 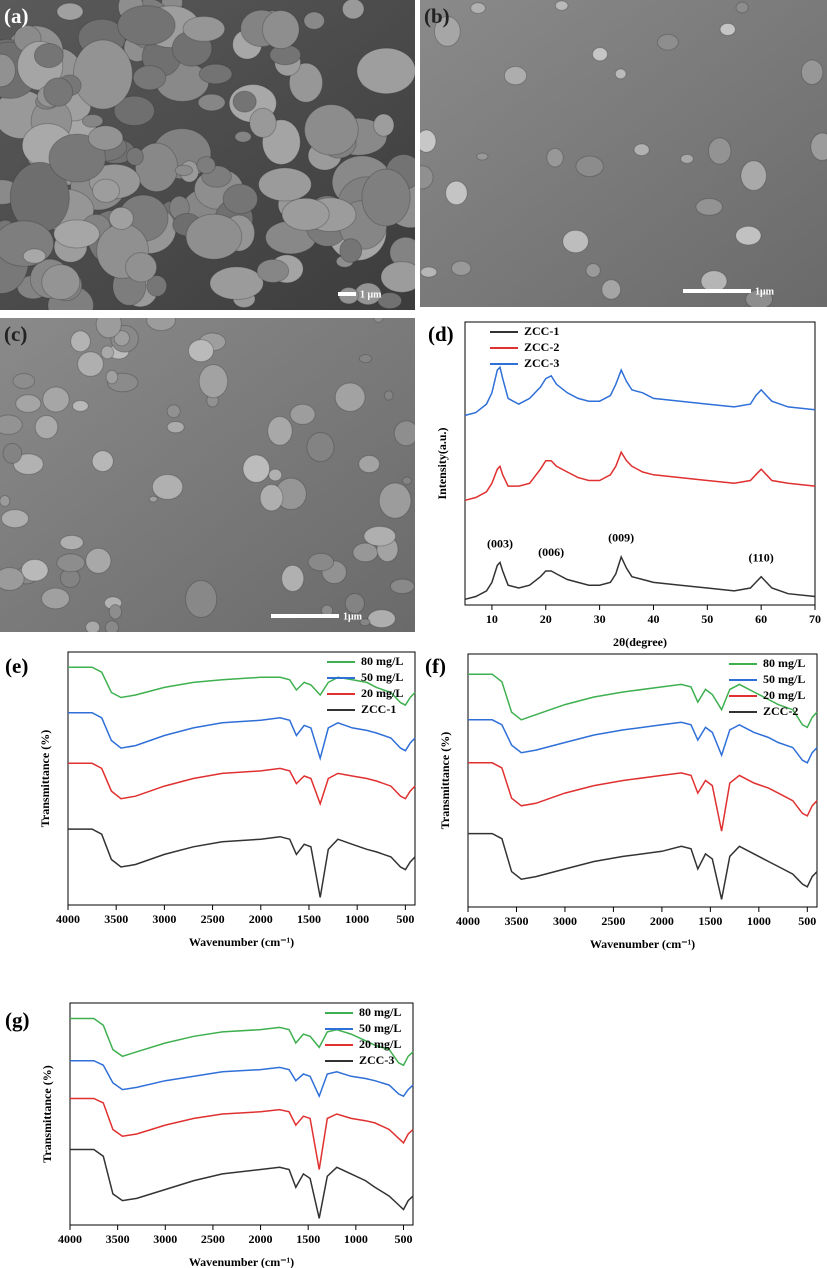 What do you see at coordinates (16, 16) in the screenshot?
I see `panel-label: (a)` at bounding box center [16, 16].